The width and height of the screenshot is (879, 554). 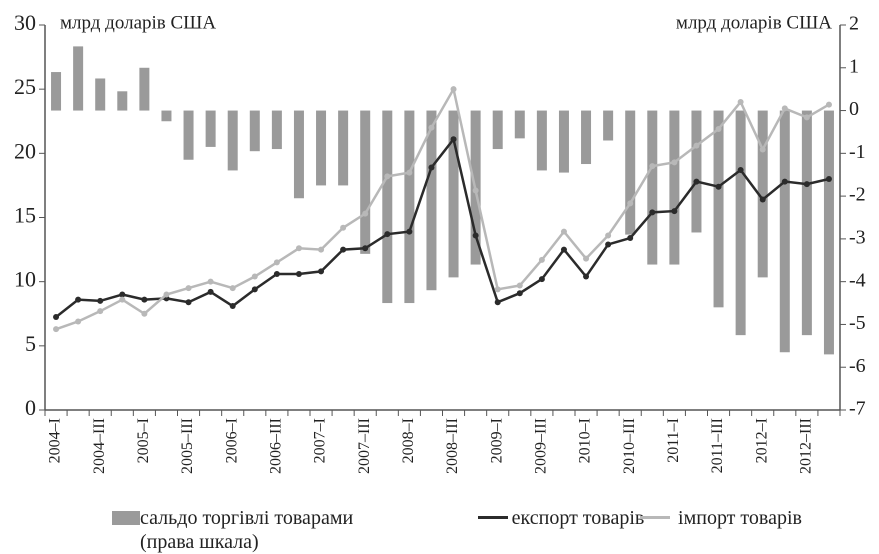 What do you see at coordinates (364, 446) in the screenshot?
I see `x-tick-label: 2007–III` at bounding box center [364, 446].